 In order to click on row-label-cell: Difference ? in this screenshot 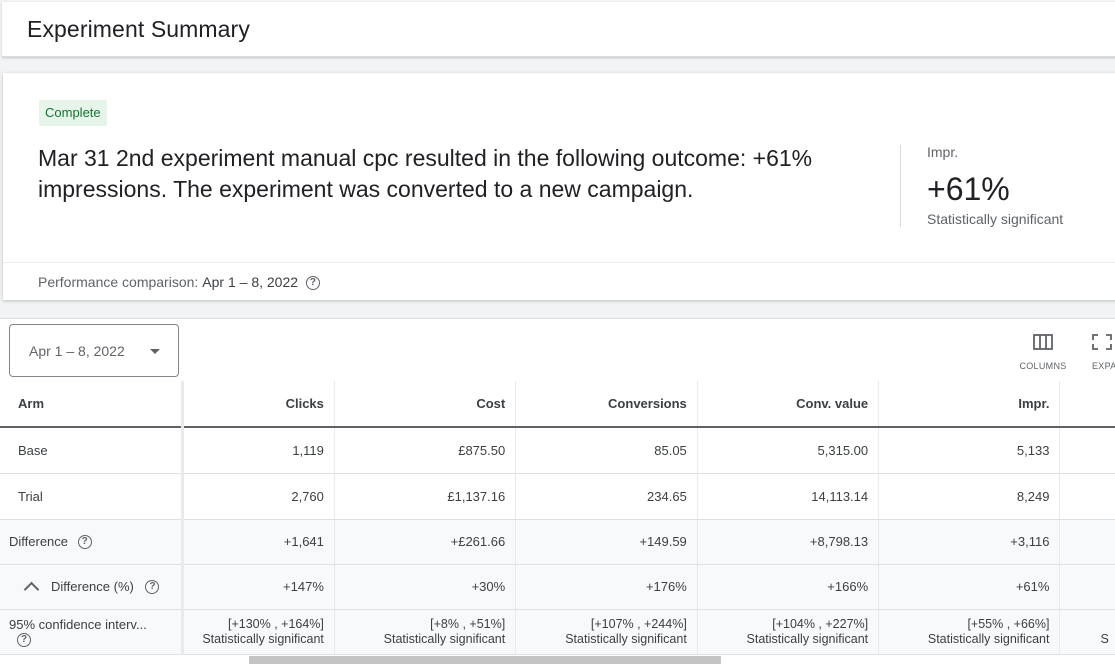, I will do `click(92, 542)`.